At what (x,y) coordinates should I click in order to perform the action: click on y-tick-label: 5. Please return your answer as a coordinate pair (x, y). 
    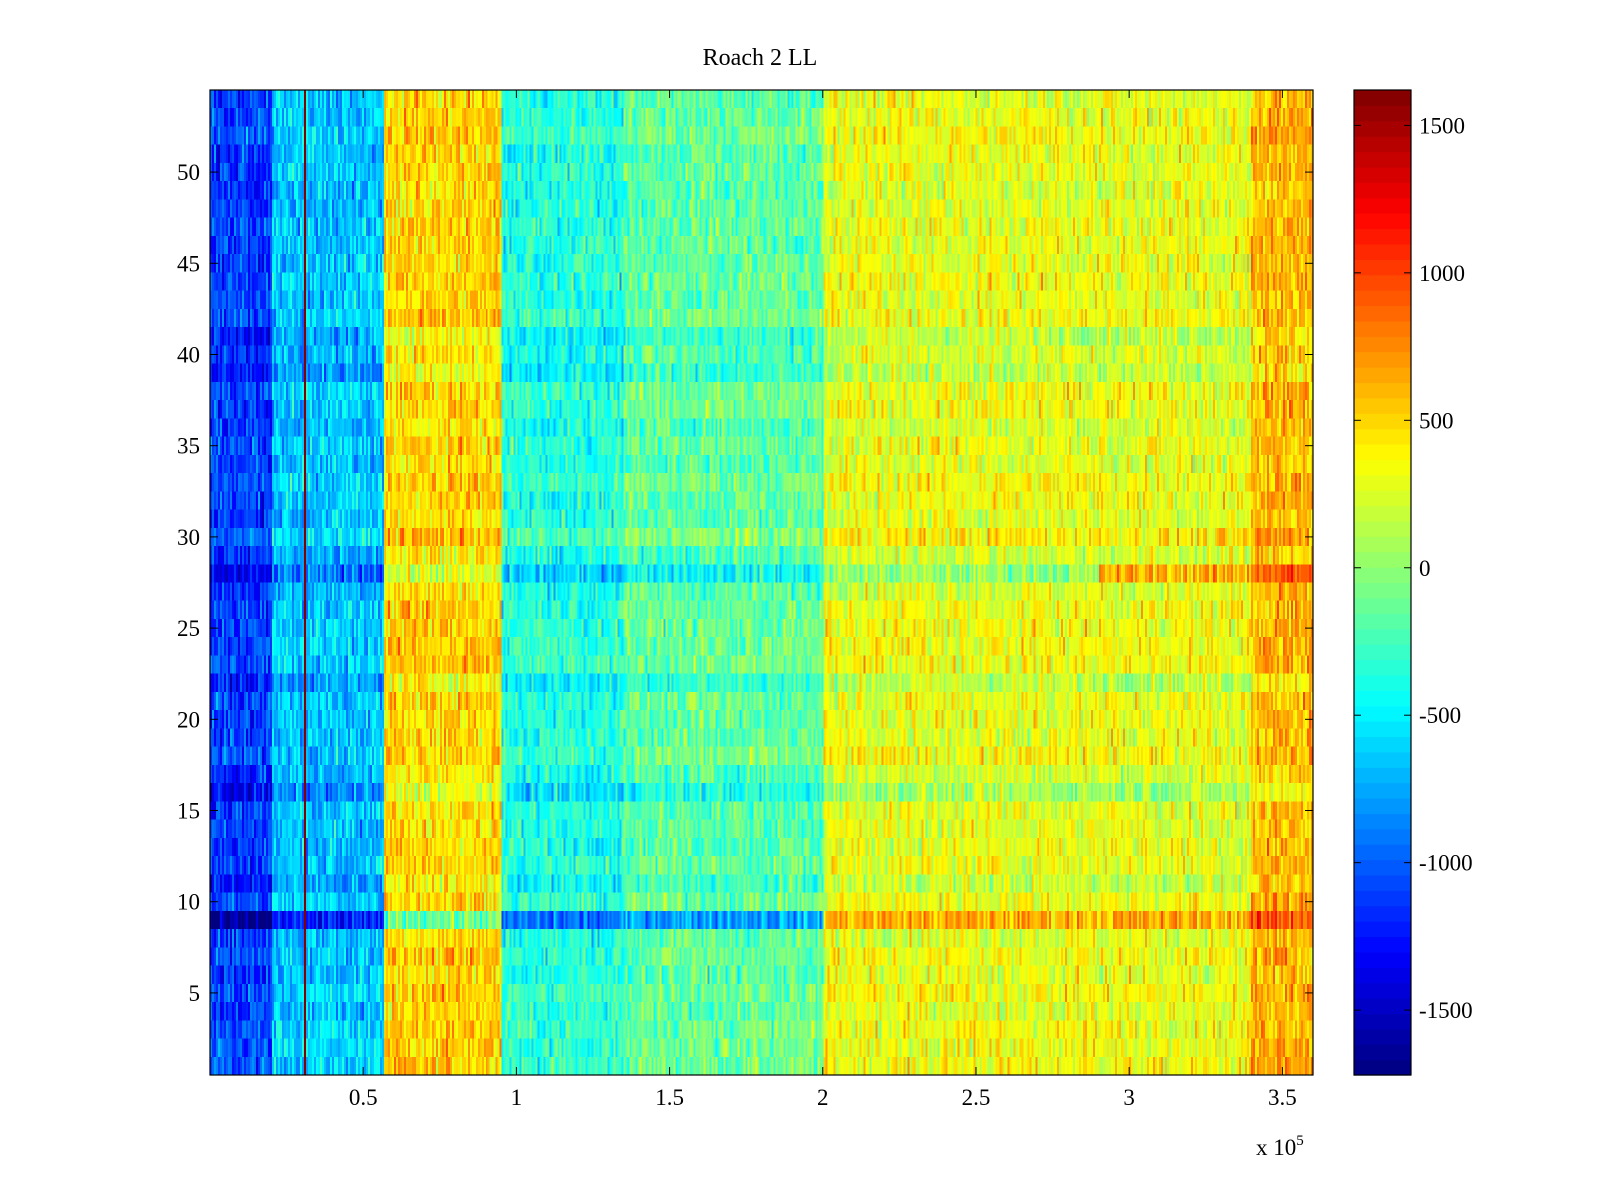
    Looking at the image, I should click on (195, 993).